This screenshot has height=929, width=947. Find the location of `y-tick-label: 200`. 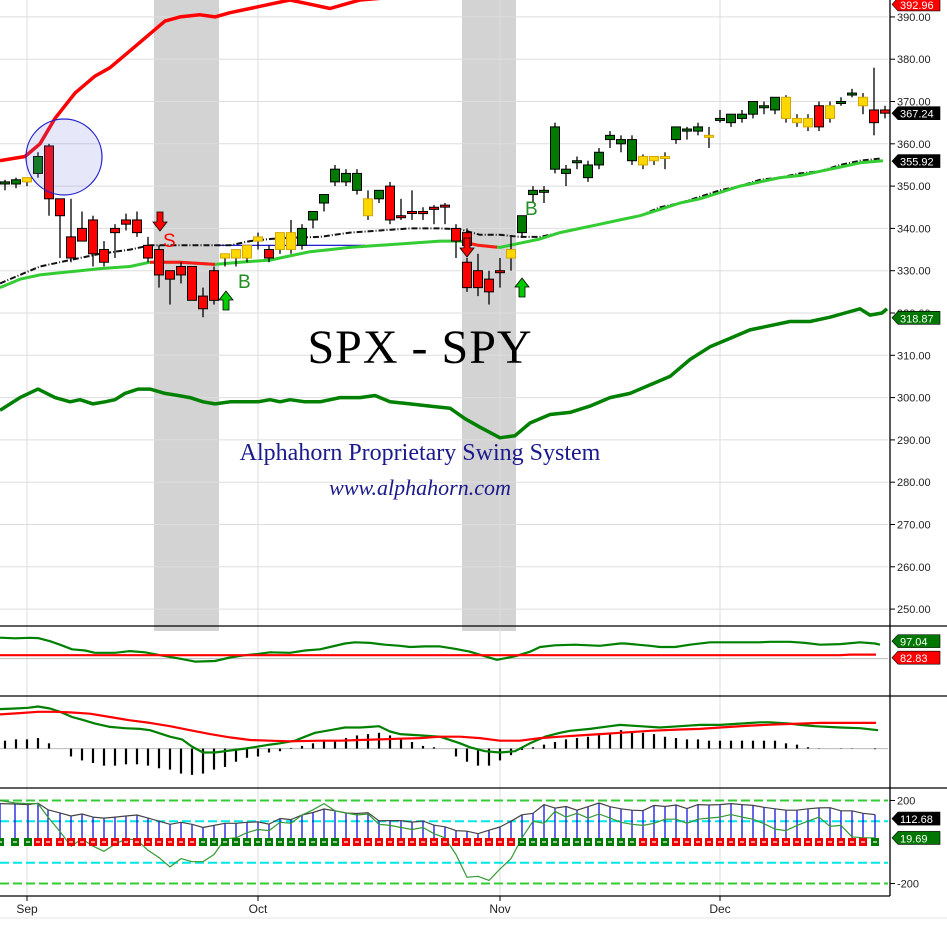

y-tick-label: 200 is located at coordinates (906, 801).